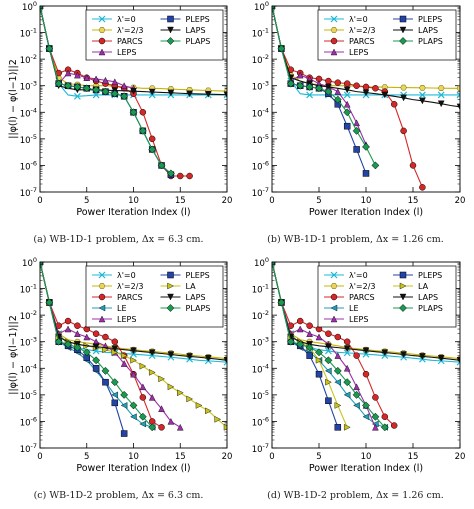 The height and width of the screenshot is (509, 474). Describe the element at coordinates (133, 99) in the screenshot. I see `plot-frame` at that location.